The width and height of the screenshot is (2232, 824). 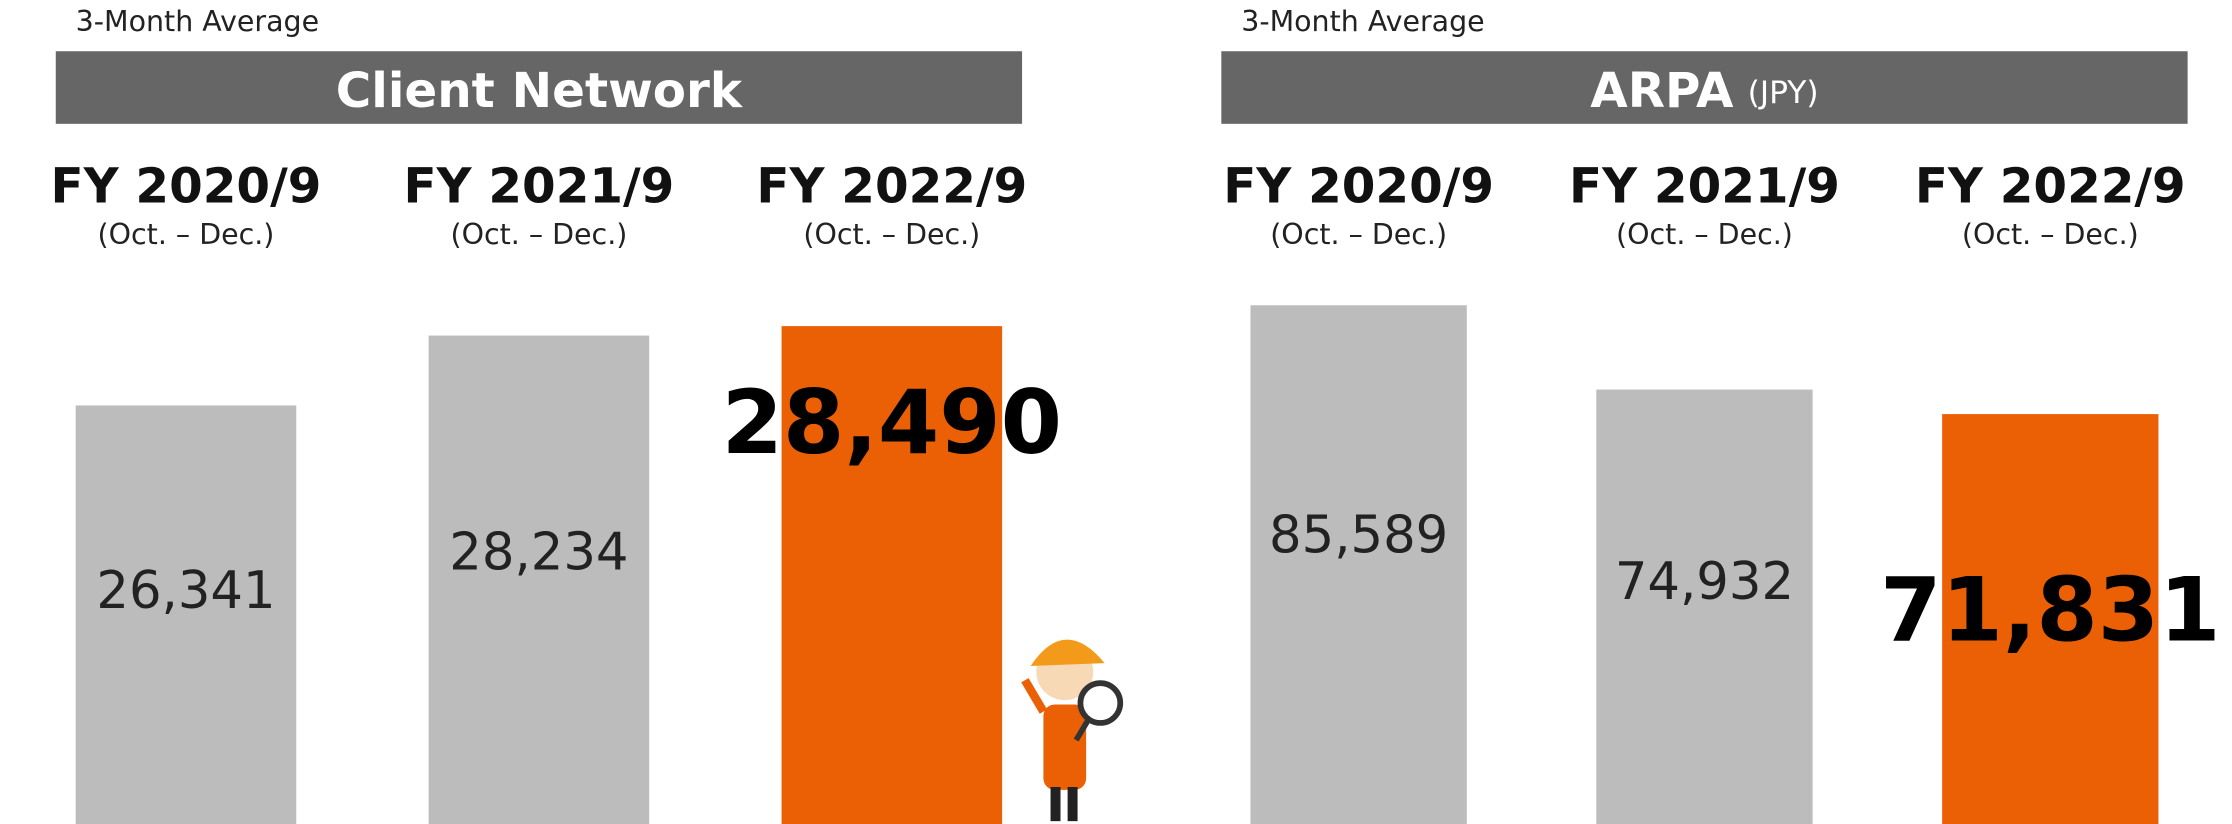 I want to click on value-label-highlight: 28,490, so click(x=892, y=422).